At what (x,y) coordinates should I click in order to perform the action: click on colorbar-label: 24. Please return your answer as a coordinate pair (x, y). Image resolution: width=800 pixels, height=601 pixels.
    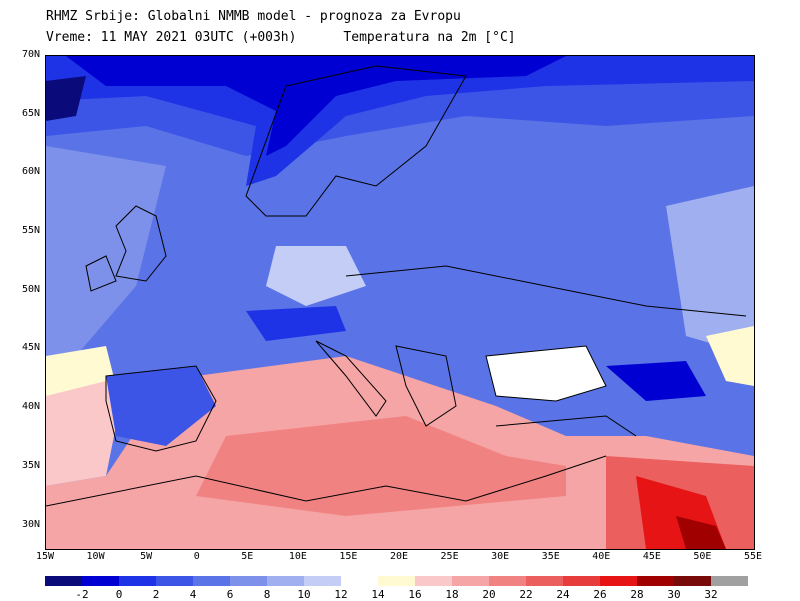
    Looking at the image, I should click on (563, 594).